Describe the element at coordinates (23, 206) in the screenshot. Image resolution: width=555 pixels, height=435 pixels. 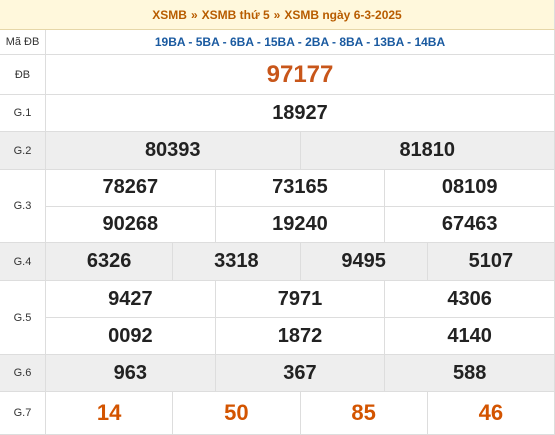
I see `prize-label: G.3` at that location.